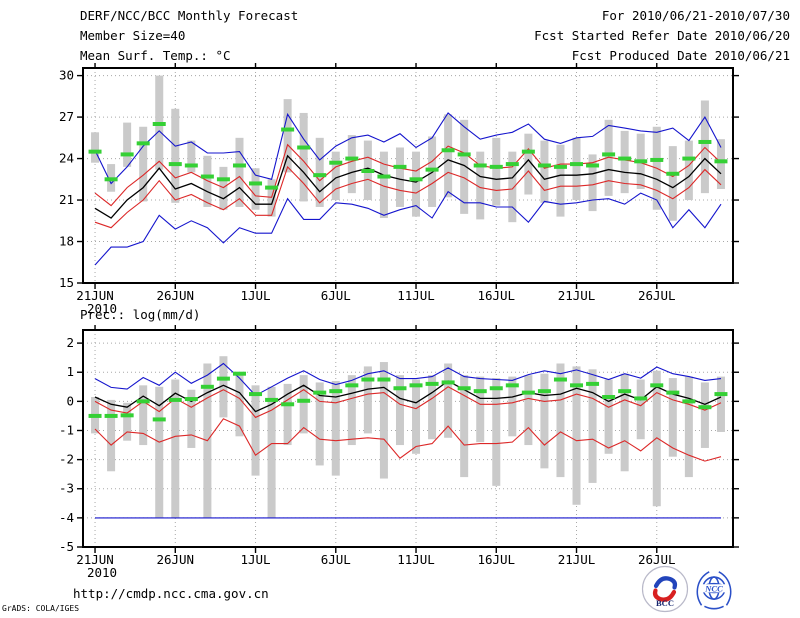  What do you see at coordinates (155, 55) in the screenshot?
I see `temp-chart-title: Mean Surf. Temp.: °C` at bounding box center [155, 55].